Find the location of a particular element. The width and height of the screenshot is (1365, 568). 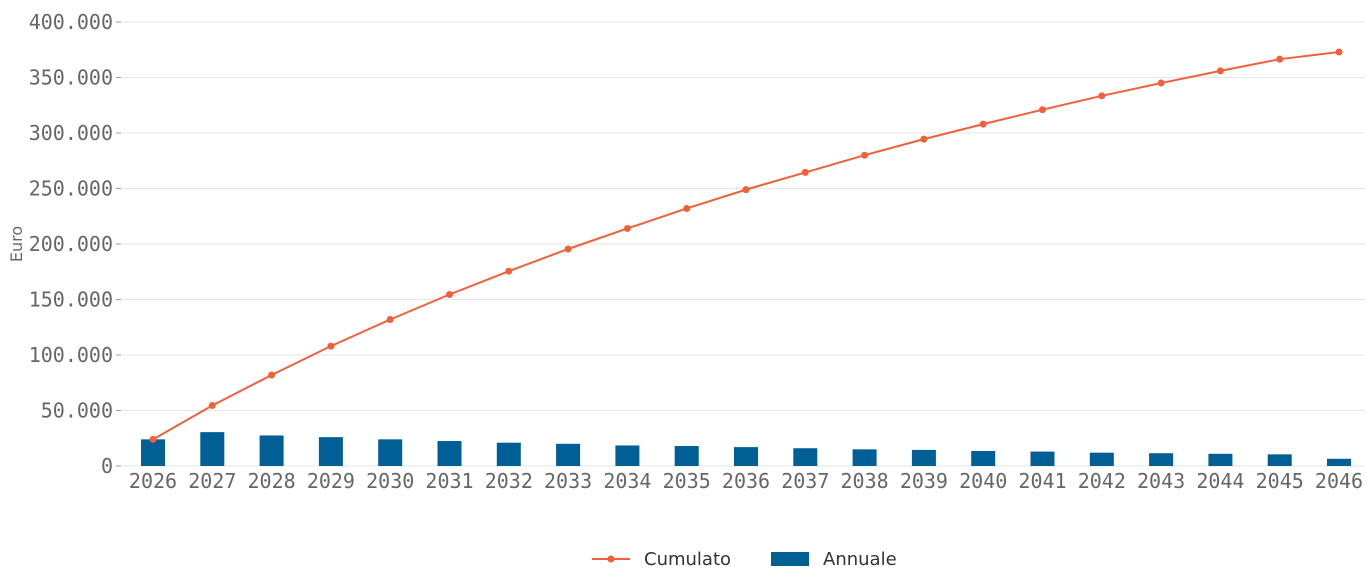

x-tick-label: 2038 is located at coordinates (865, 481).